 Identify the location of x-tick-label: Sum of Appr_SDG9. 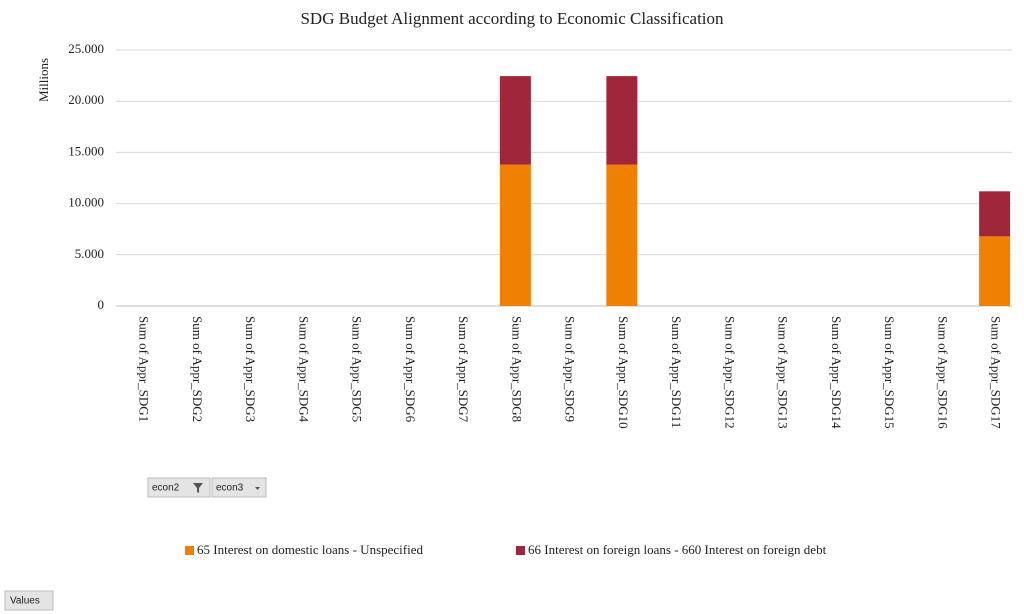
(570, 369).